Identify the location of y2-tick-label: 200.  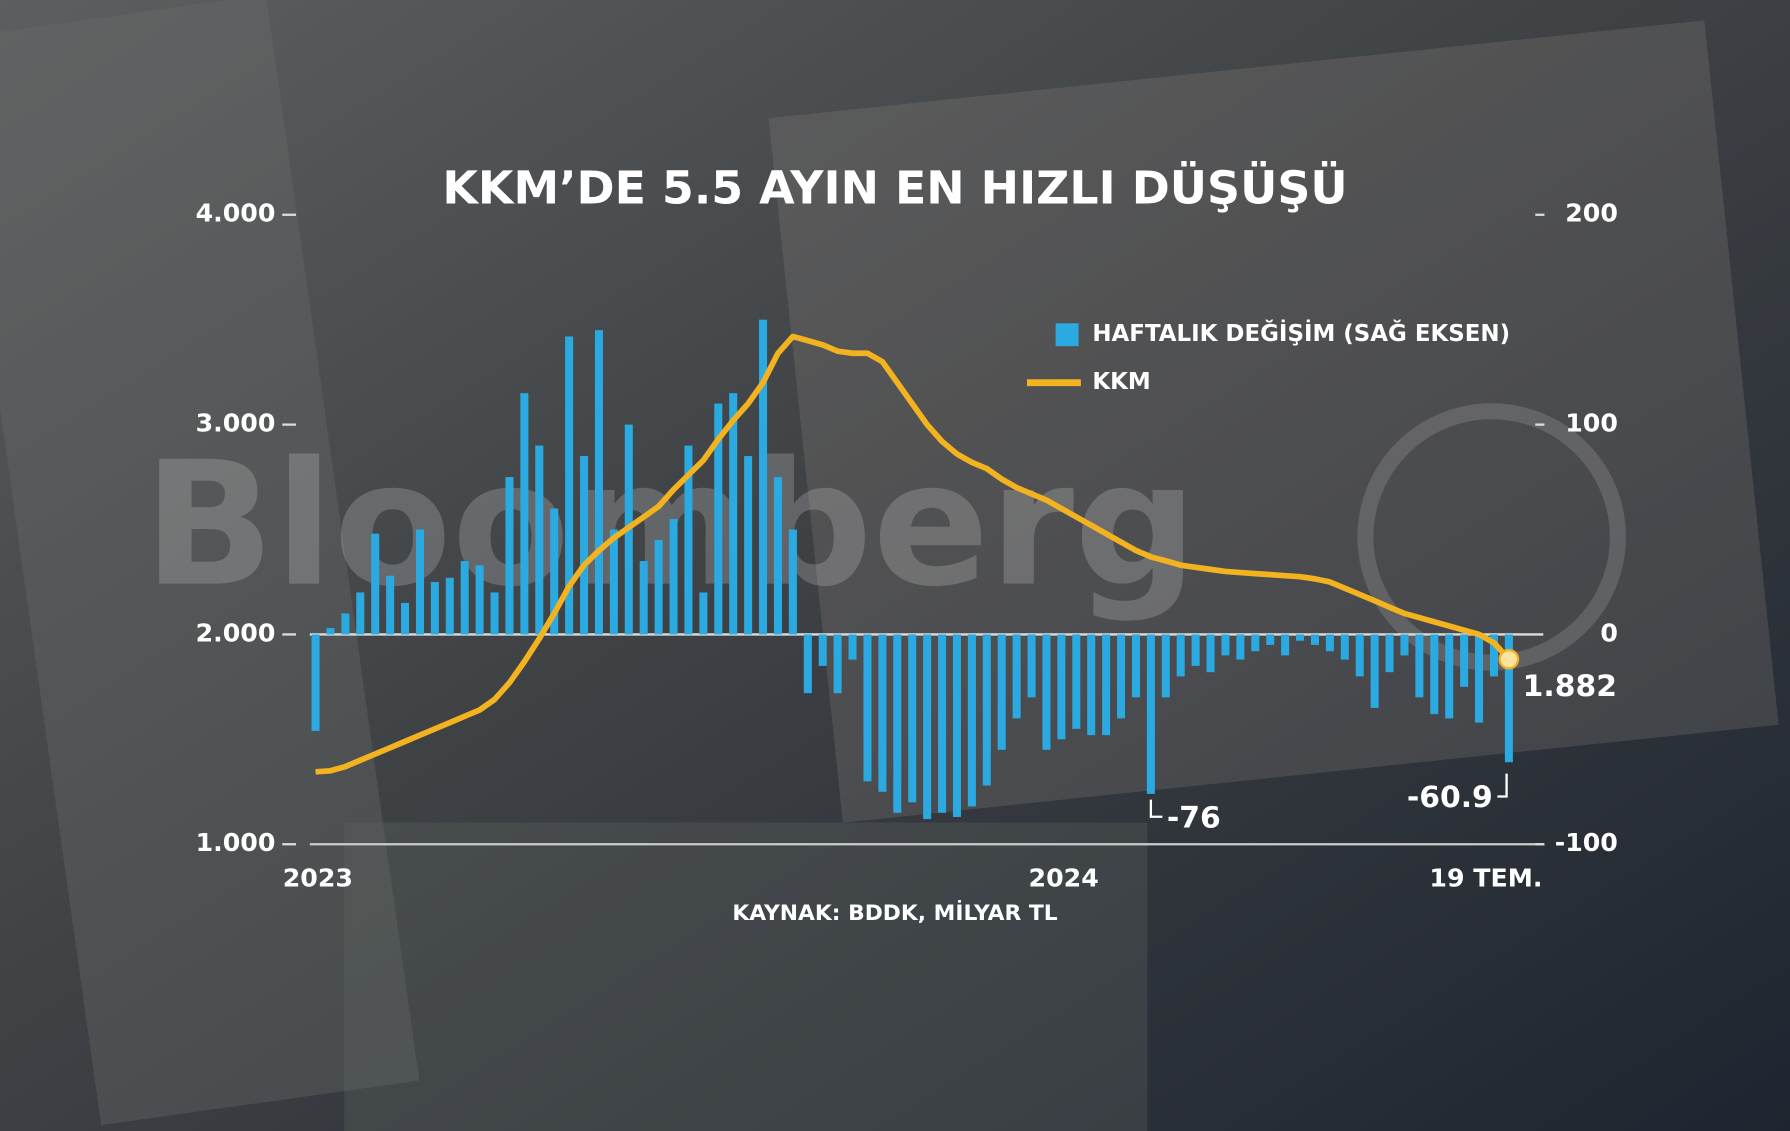
(1591, 213).